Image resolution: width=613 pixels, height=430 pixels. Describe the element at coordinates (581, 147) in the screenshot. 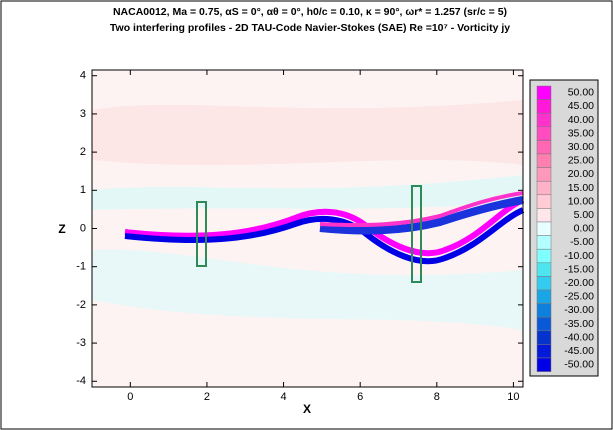

I see `colorbar-label: 30.00` at that location.